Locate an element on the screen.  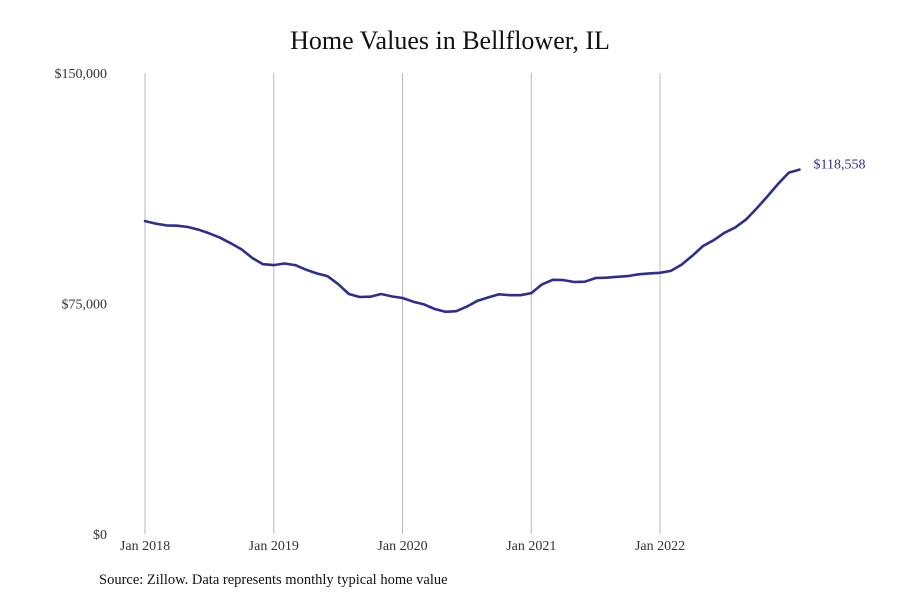
x-tick-label: Jan 2020 is located at coordinates (402, 546).